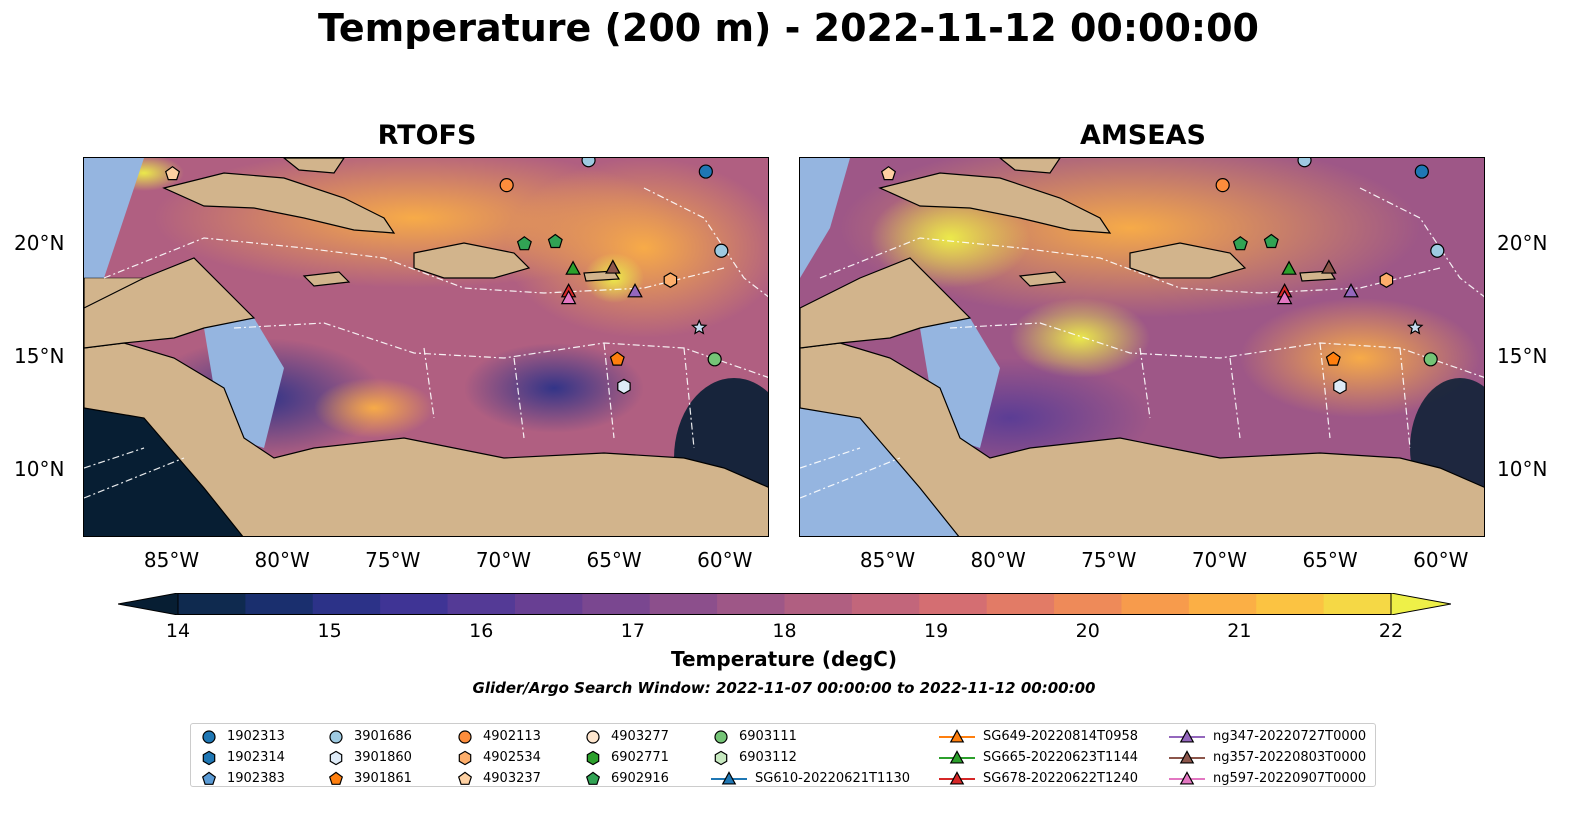  Describe the element at coordinates (512, 757) in the screenshot. I see `legend-label: 4902534` at that location.